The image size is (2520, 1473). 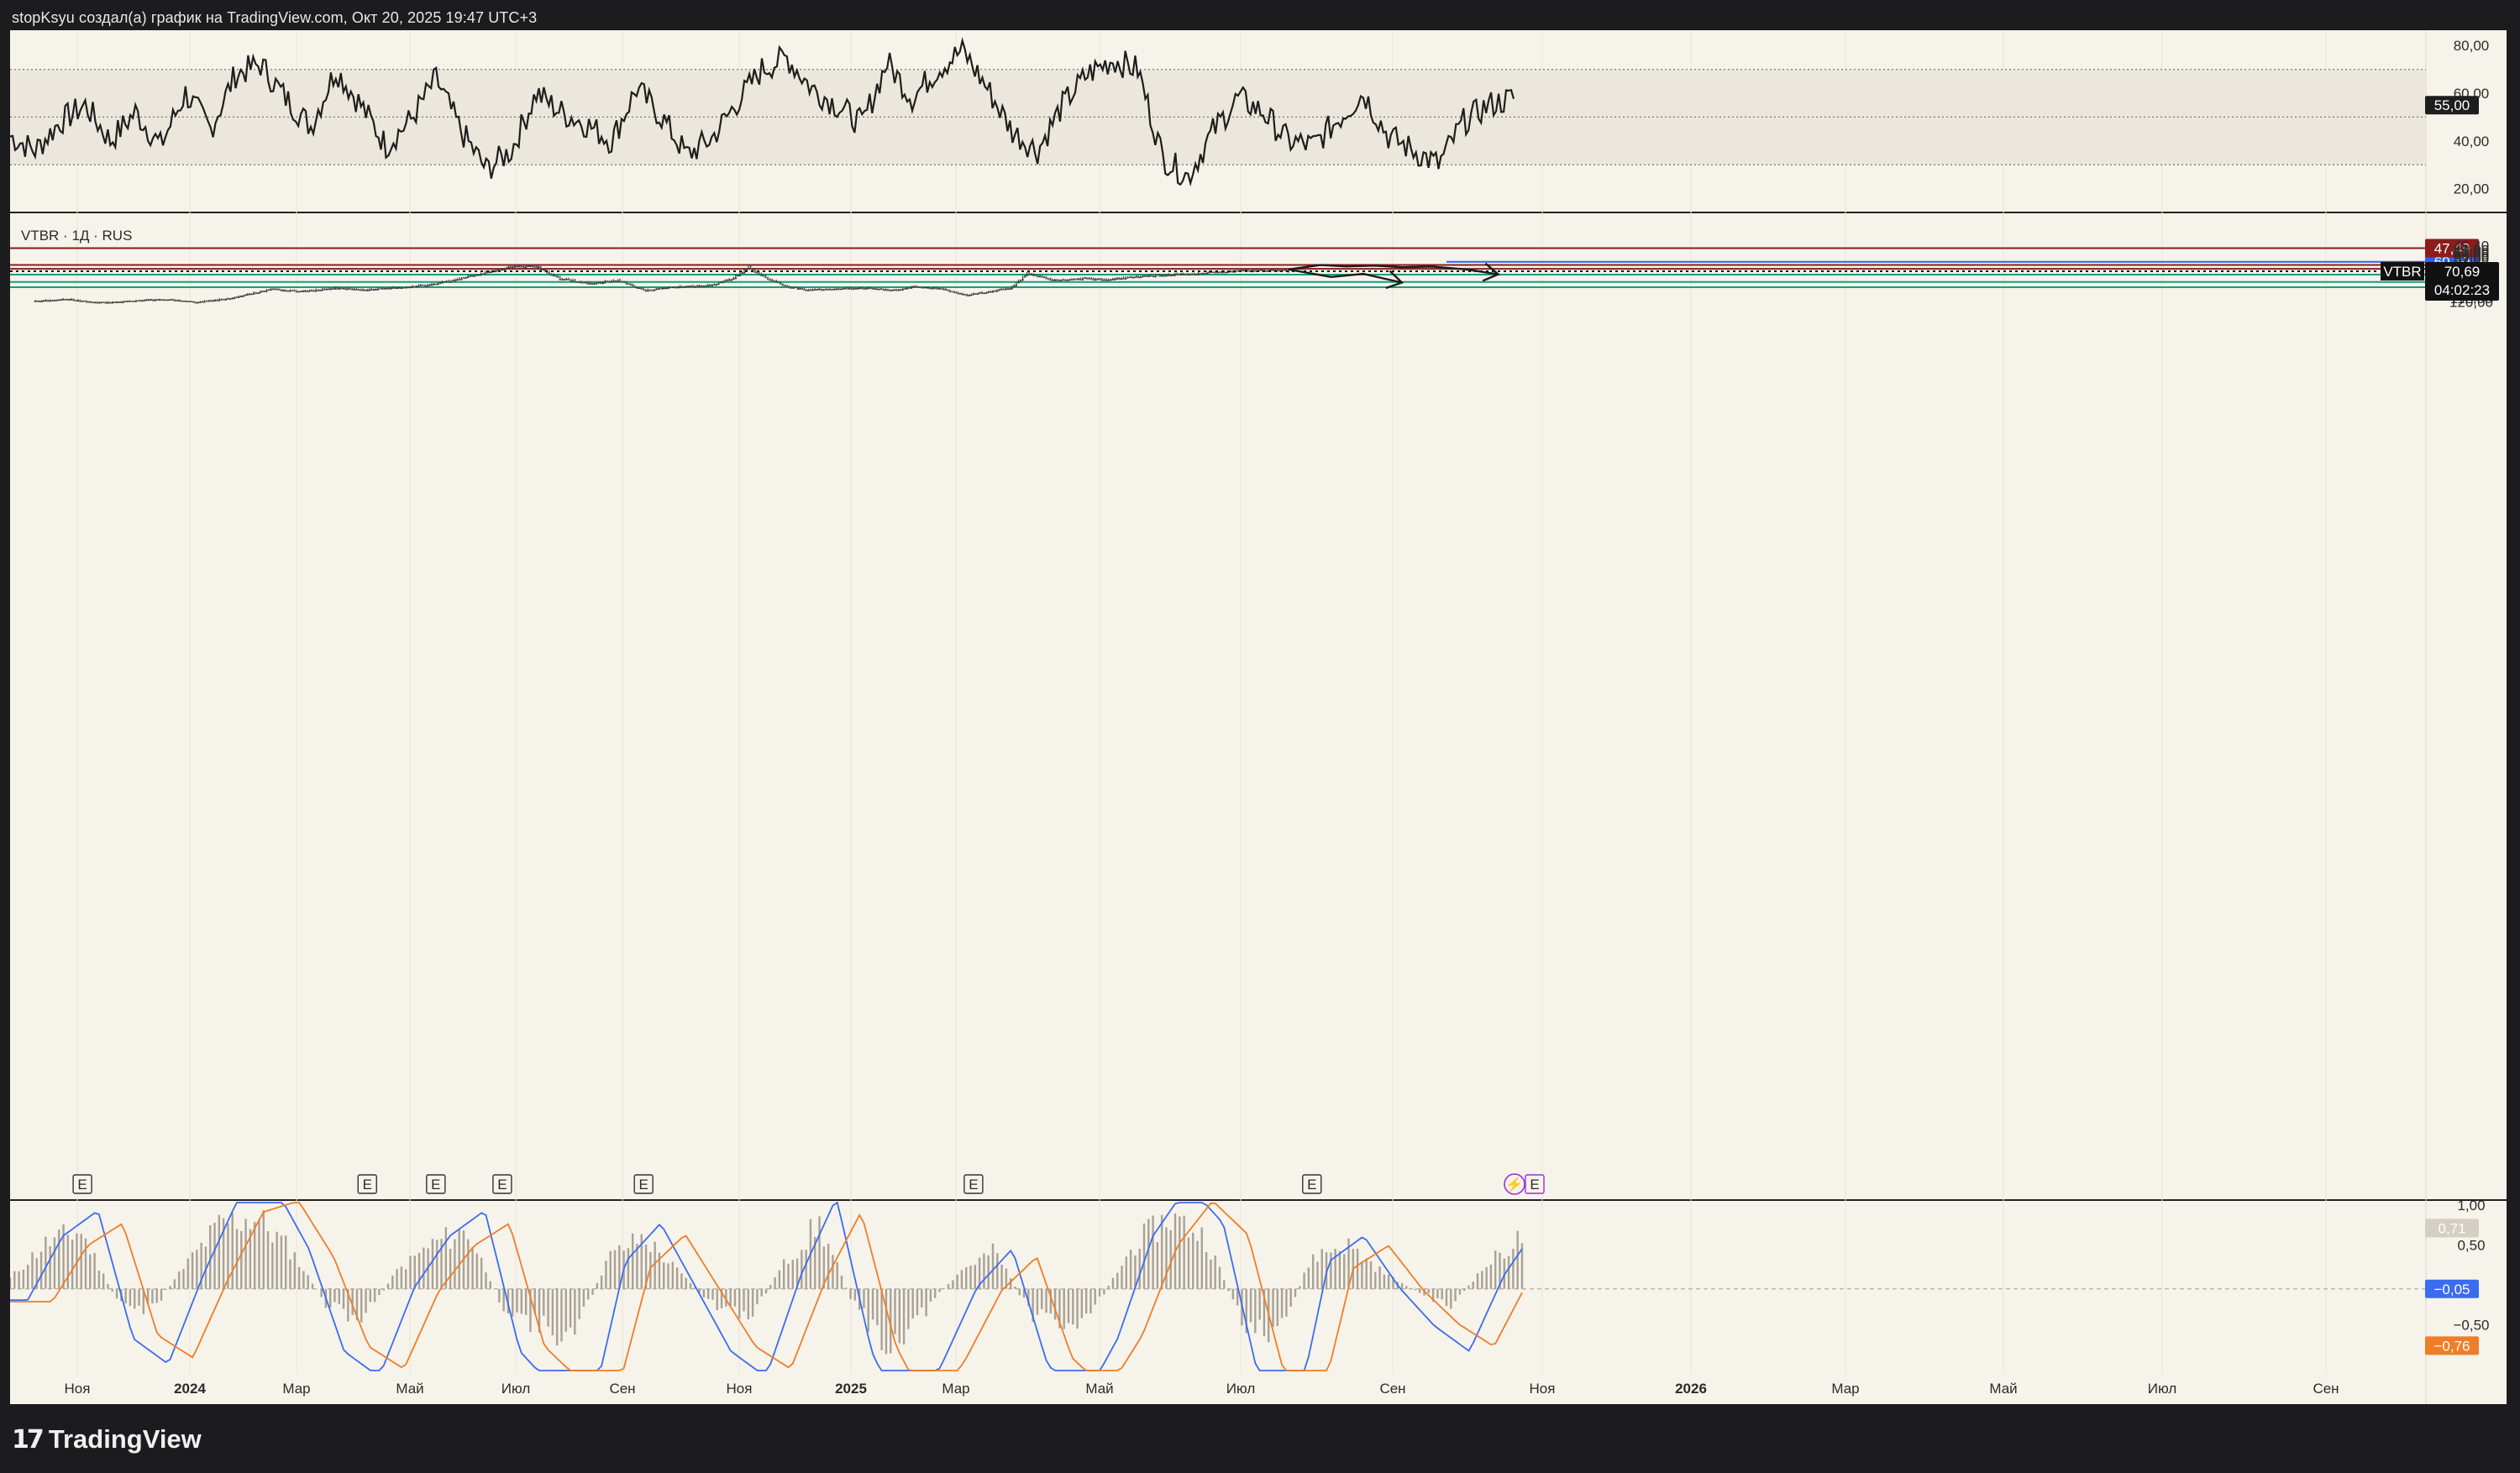 I want to click on time-axis-label: 2025, so click(x=851, y=1389).